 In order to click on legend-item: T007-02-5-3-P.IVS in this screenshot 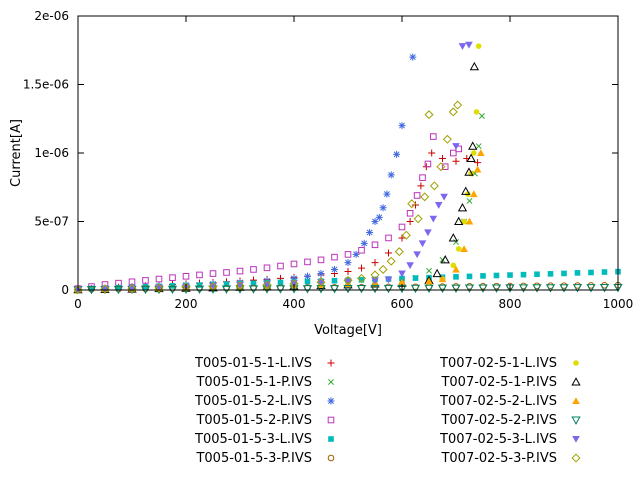, I will do `click(510, 458)`.